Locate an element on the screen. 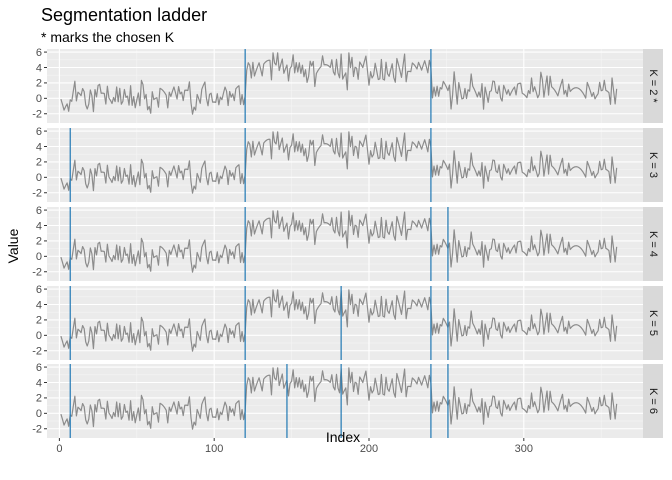 The width and height of the screenshot is (672, 480). chart-subtitle: * marks the chosen K is located at coordinates (108, 37).